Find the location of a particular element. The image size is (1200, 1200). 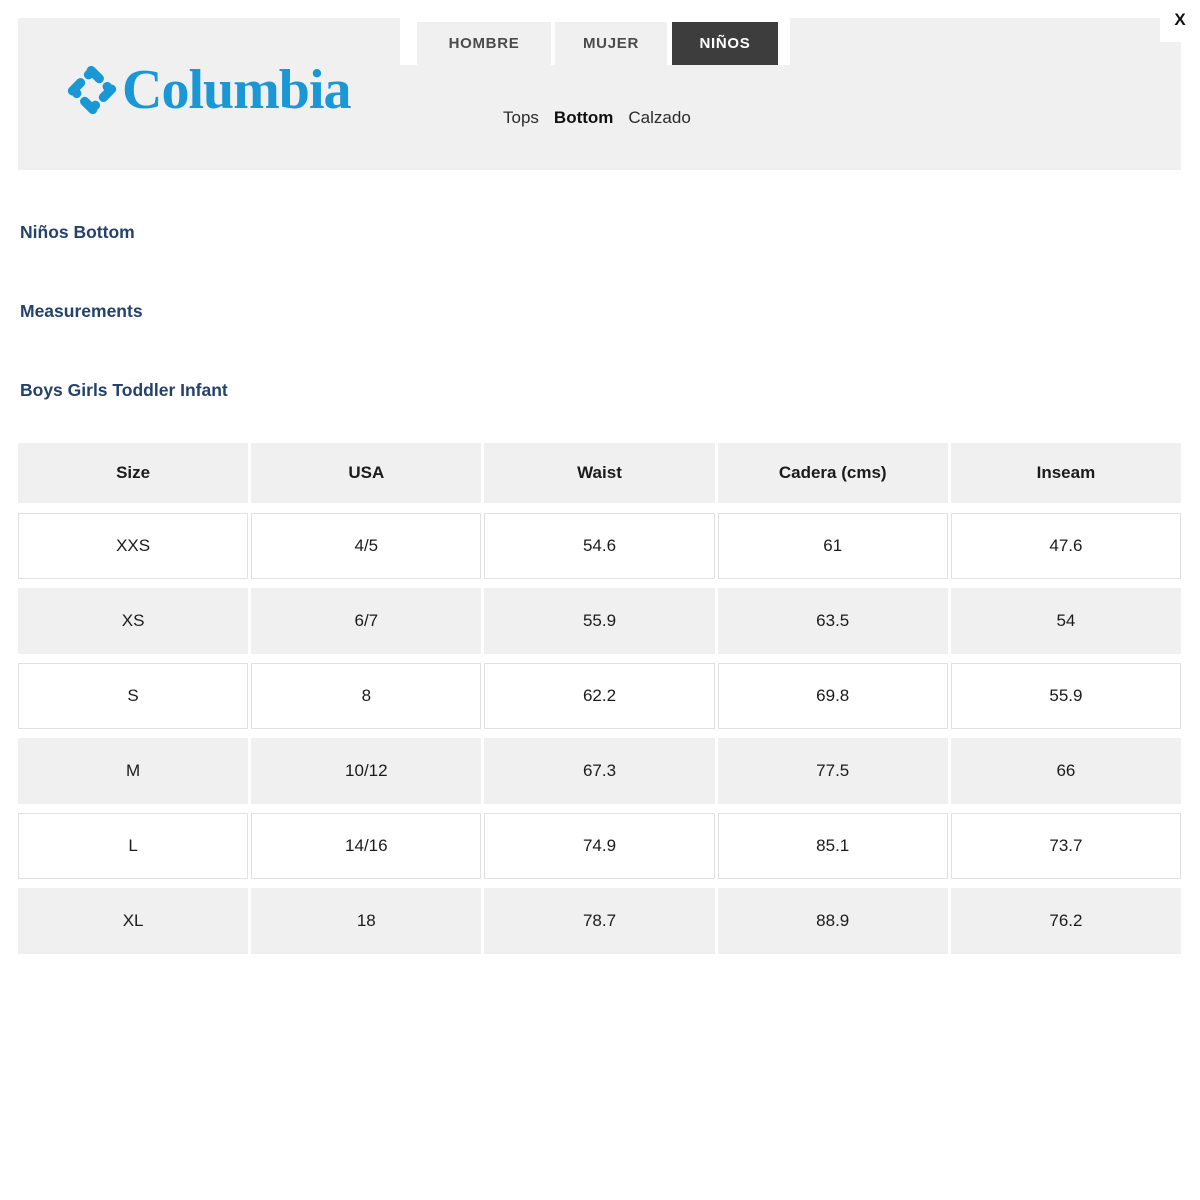

table-cell: 76.2 is located at coordinates (1066, 921).